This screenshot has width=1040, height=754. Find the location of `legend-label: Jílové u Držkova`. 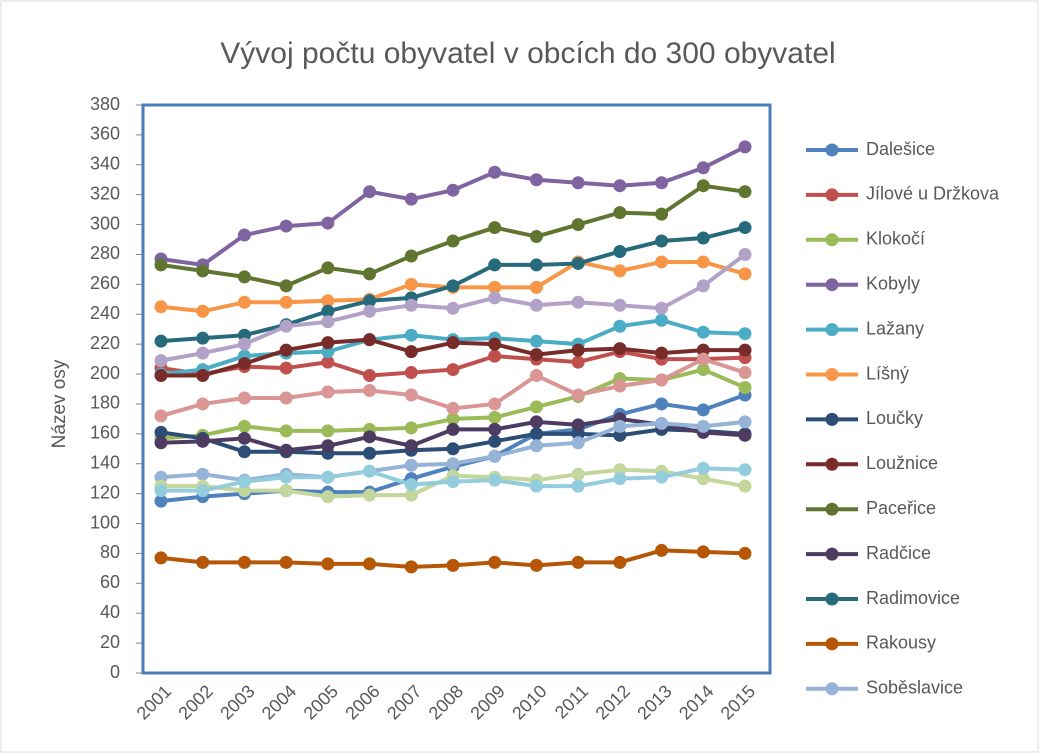

legend-label: Jílové u Držkova is located at coordinates (933, 194).